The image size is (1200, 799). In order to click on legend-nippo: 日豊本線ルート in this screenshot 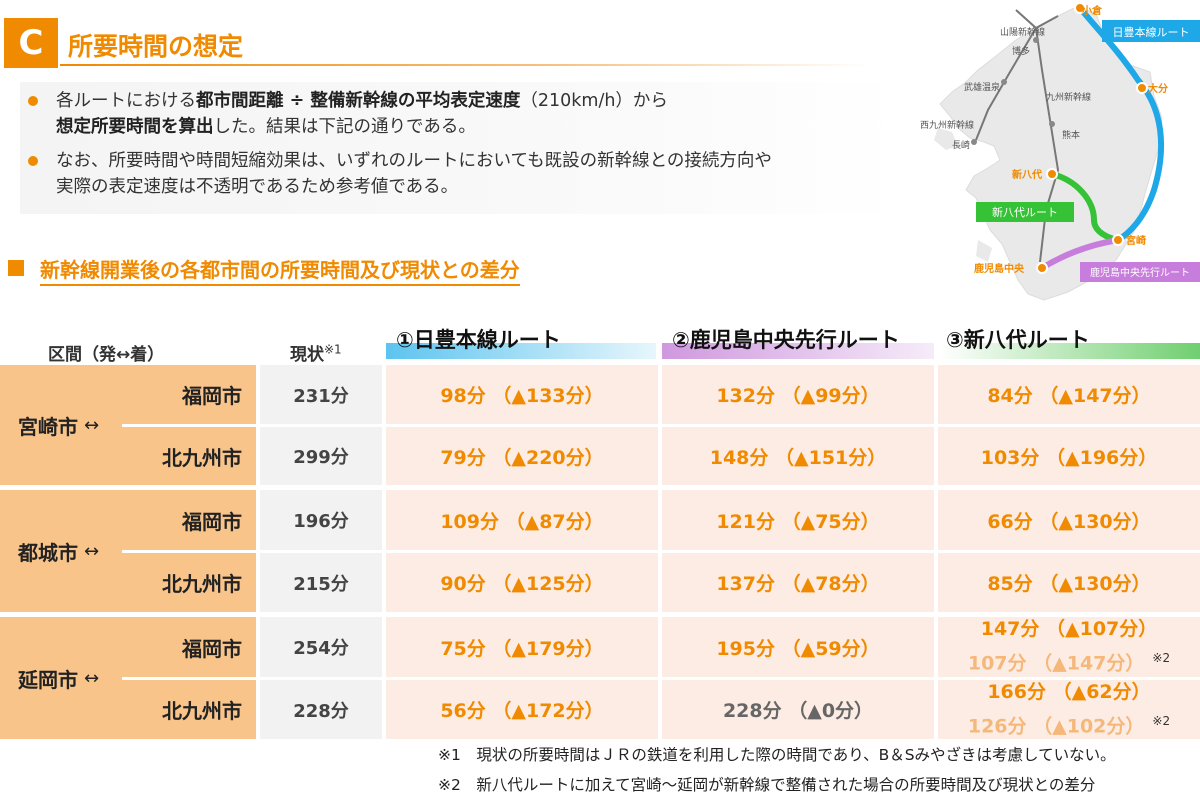, I will do `click(1151, 32)`.